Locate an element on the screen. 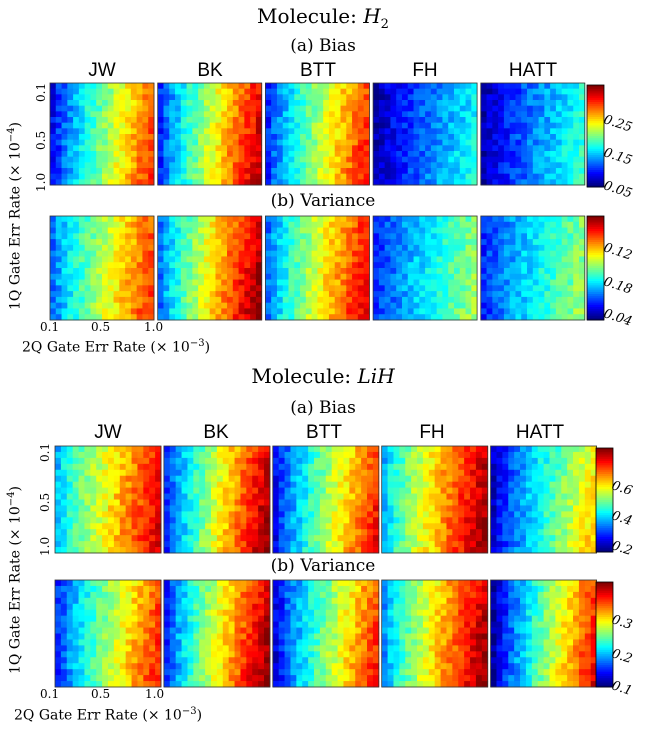  heatmap-border is located at coordinates (108, 499).